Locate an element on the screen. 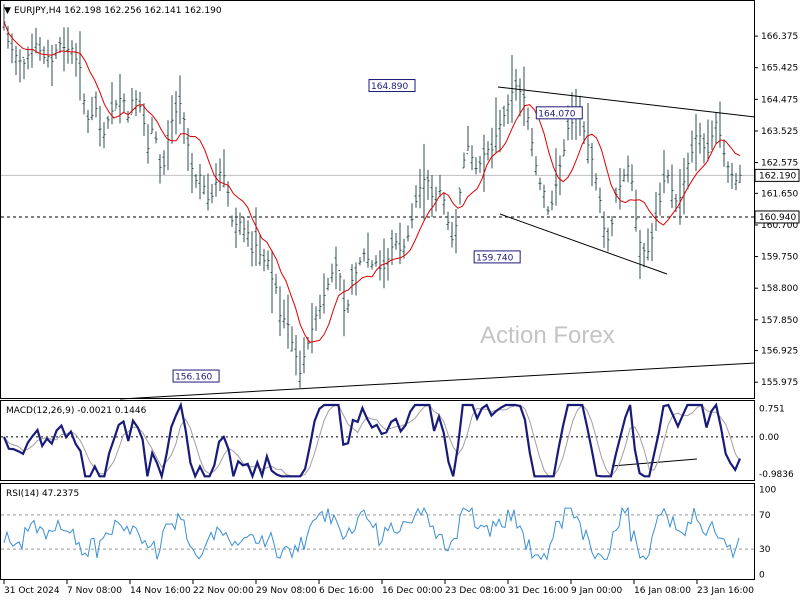 This screenshot has width=800, height=600. price-tick-label: 158.800 is located at coordinates (779, 289).